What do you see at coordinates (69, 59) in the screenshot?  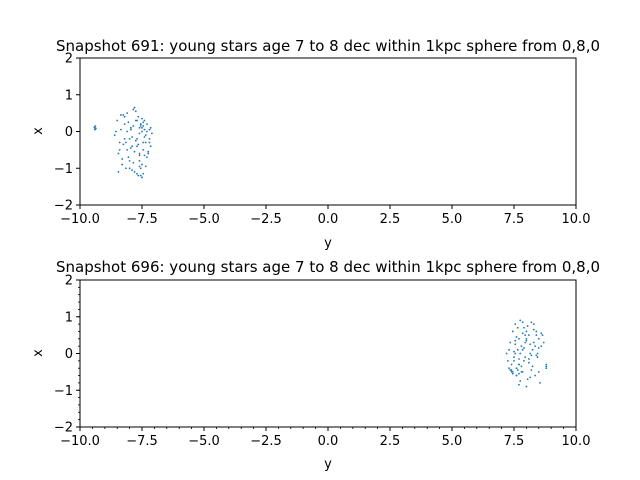 I see `y-tick-label: 2` at bounding box center [69, 59].